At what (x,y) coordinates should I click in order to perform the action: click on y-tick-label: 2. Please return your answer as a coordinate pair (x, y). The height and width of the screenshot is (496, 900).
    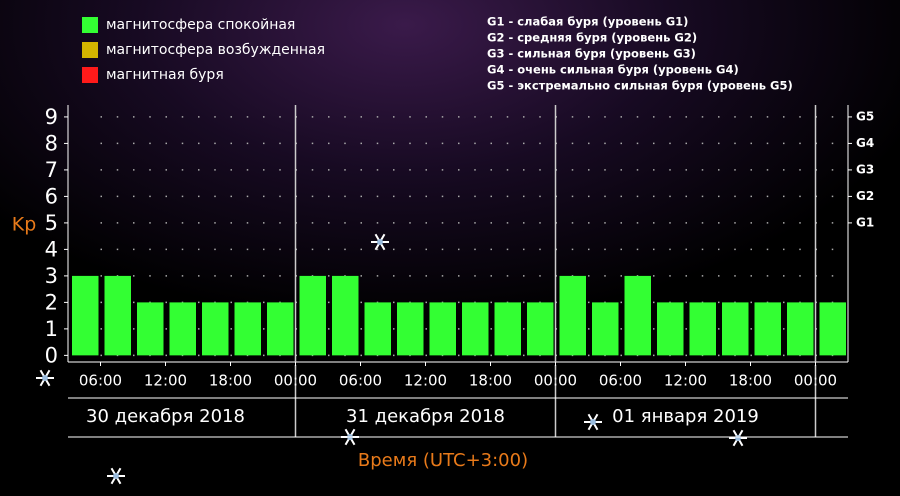
    Looking at the image, I should click on (51, 302).